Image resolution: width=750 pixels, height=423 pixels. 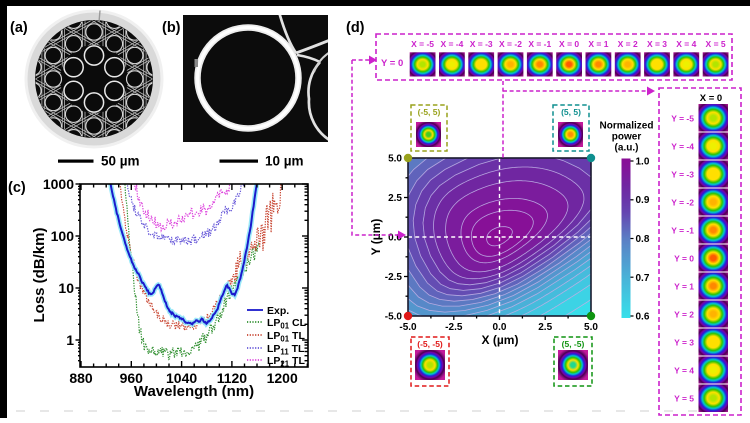 What do you see at coordinates (58, 184) in the screenshot?
I see `svg-text: 1000` at bounding box center [58, 184].